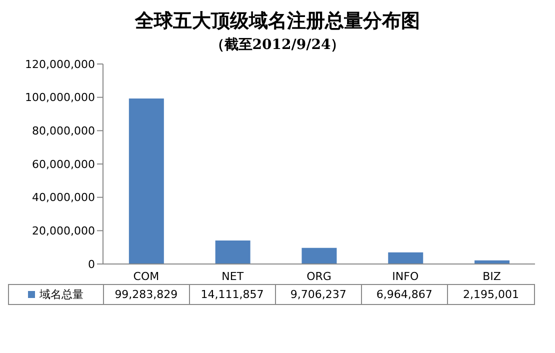 This screenshot has width=555, height=353. Describe the element at coordinates (63, 164) in the screenshot. I see `y-tick-label: 60,000,000` at that location.